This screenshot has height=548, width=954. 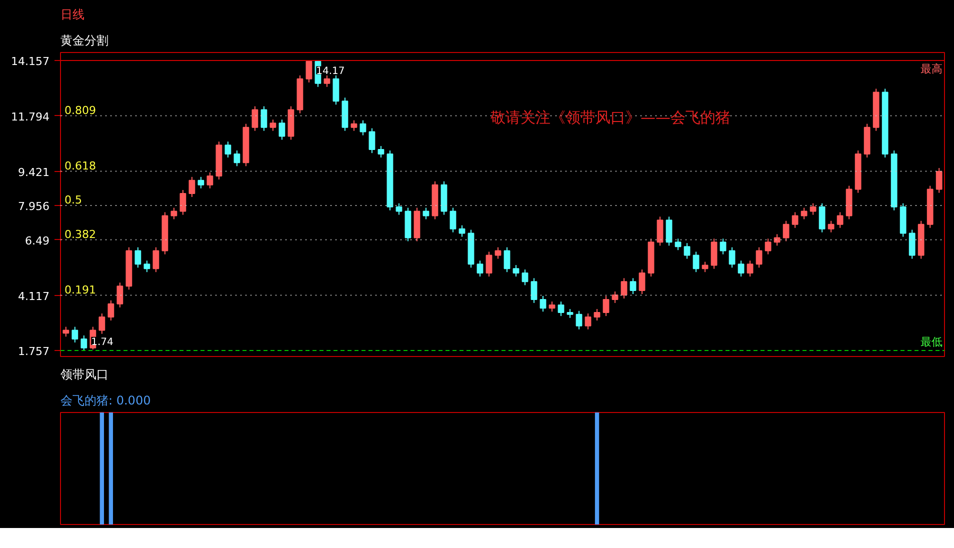 I want to click on annotation: 0.618, so click(x=80, y=165).